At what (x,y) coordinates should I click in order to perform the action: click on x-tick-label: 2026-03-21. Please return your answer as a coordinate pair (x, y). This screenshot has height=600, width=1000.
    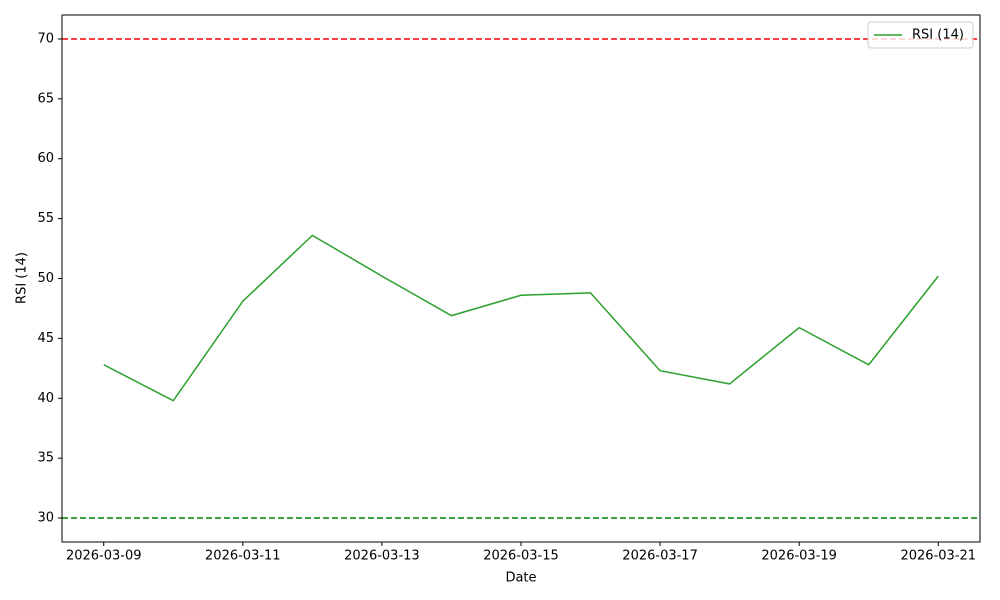
    Looking at the image, I should click on (938, 556).